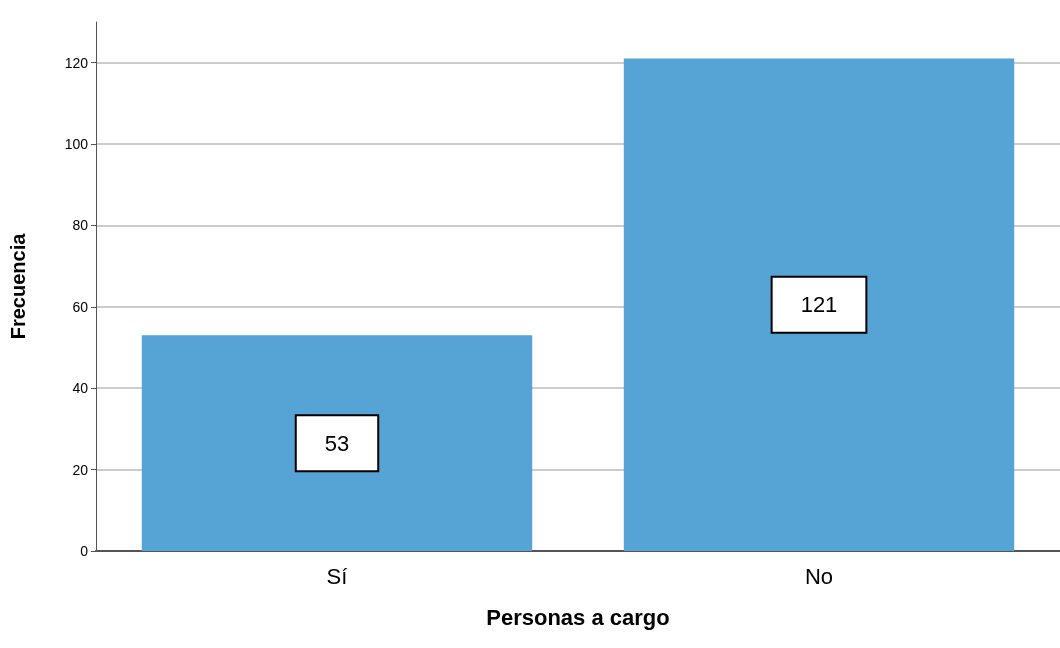  Describe the element at coordinates (578, 617) in the screenshot. I see `x-axis-title: Personas a cargo` at that location.